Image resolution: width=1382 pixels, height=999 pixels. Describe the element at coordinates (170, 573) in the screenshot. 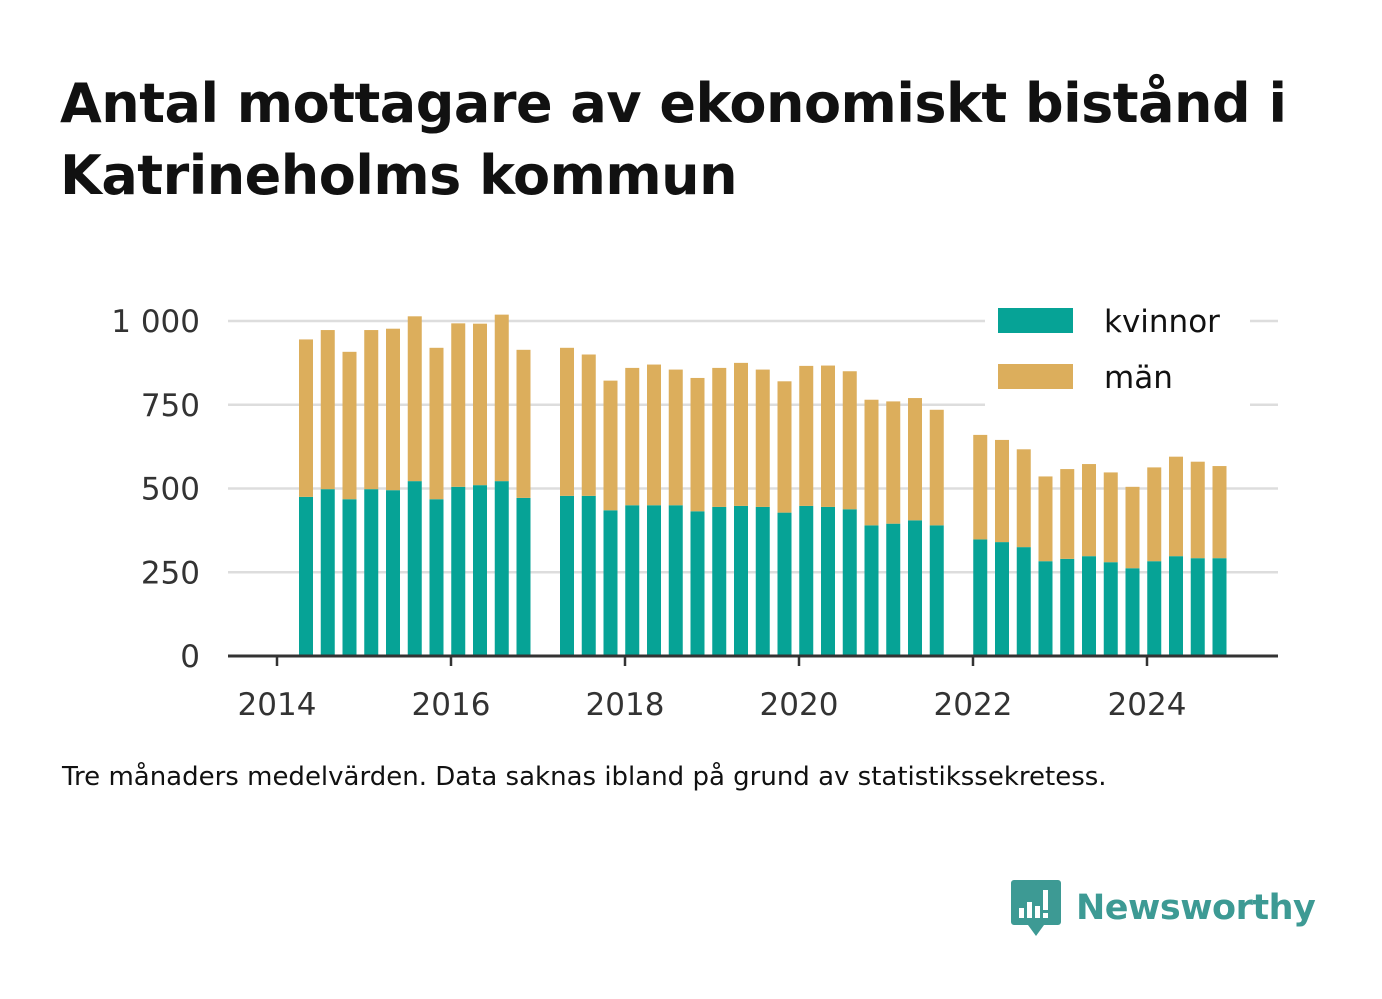

I see `y-tick-label: 250` at that location.